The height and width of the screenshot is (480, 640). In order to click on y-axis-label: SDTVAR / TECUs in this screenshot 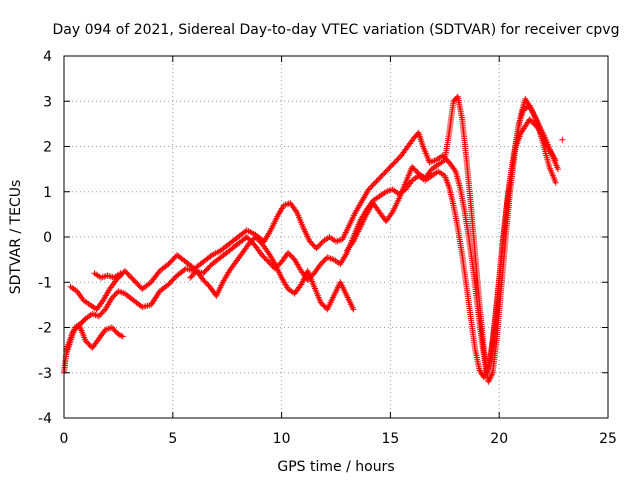, I will do `click(16, 237)`.